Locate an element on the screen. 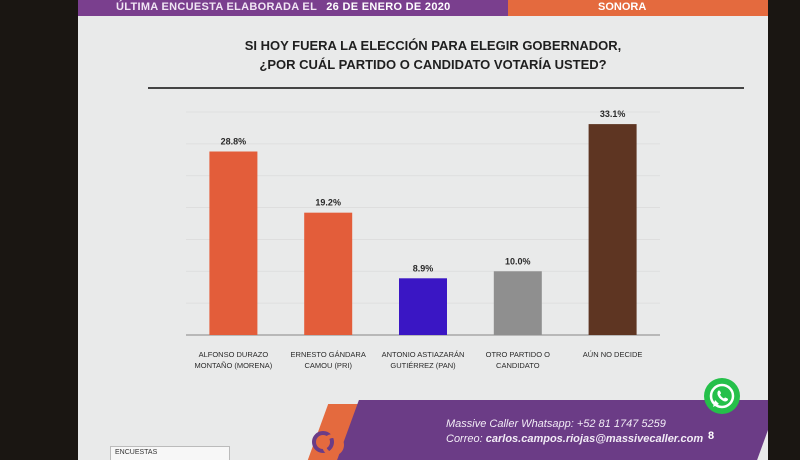 This screenshot has height=460, width=800. category-label: MONTAÑO (MORENA) is located at coordinates (234, 365).